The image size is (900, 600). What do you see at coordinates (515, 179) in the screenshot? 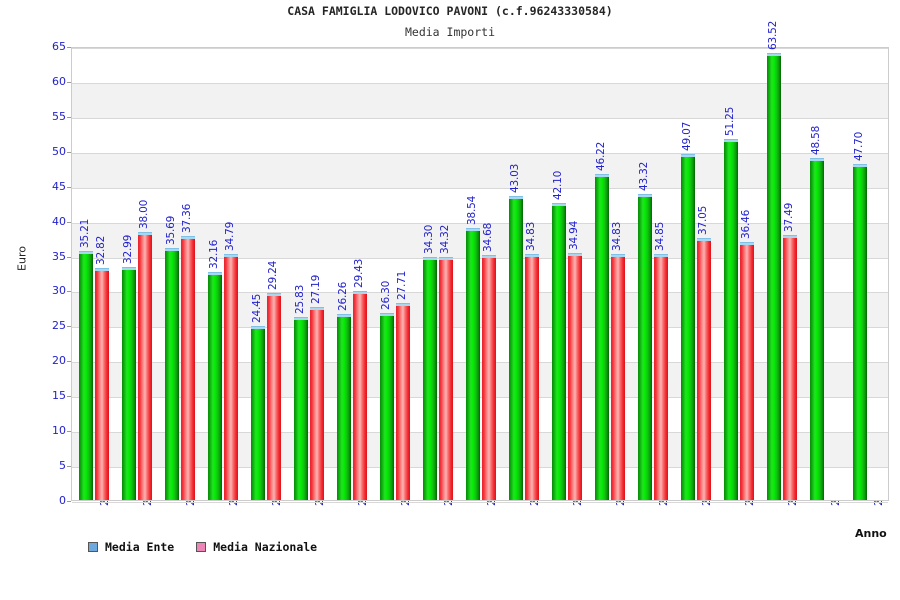
I see `bar-value-label: 43.03` at bounding box center [515, 179].